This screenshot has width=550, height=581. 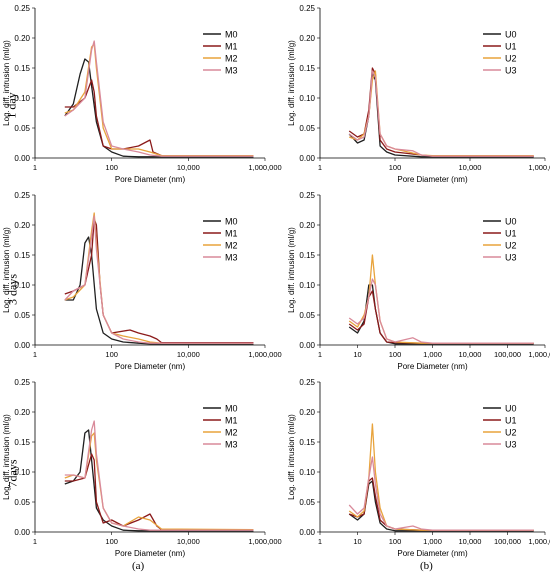 I want to click on row-label-3days: 3 days, so click(x=12, y=289).